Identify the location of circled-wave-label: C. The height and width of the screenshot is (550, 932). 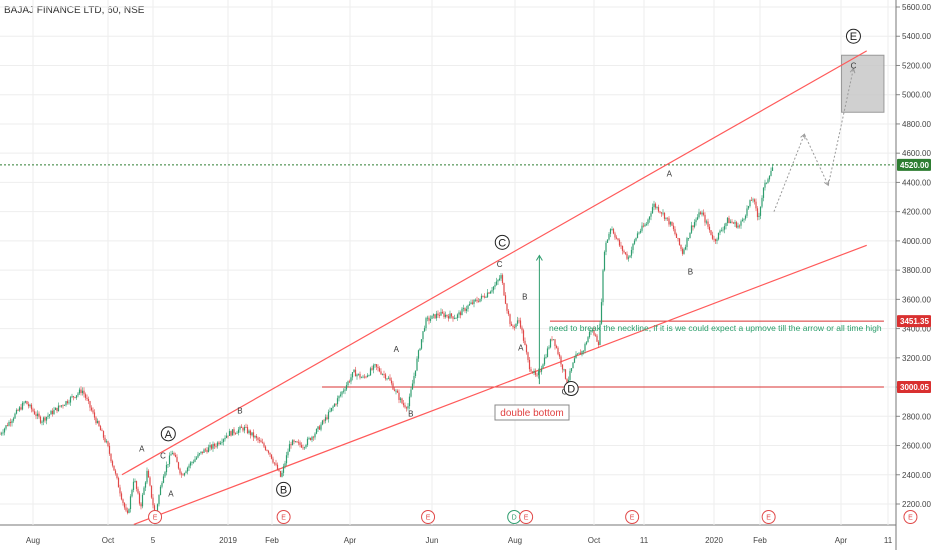
(502, 242).